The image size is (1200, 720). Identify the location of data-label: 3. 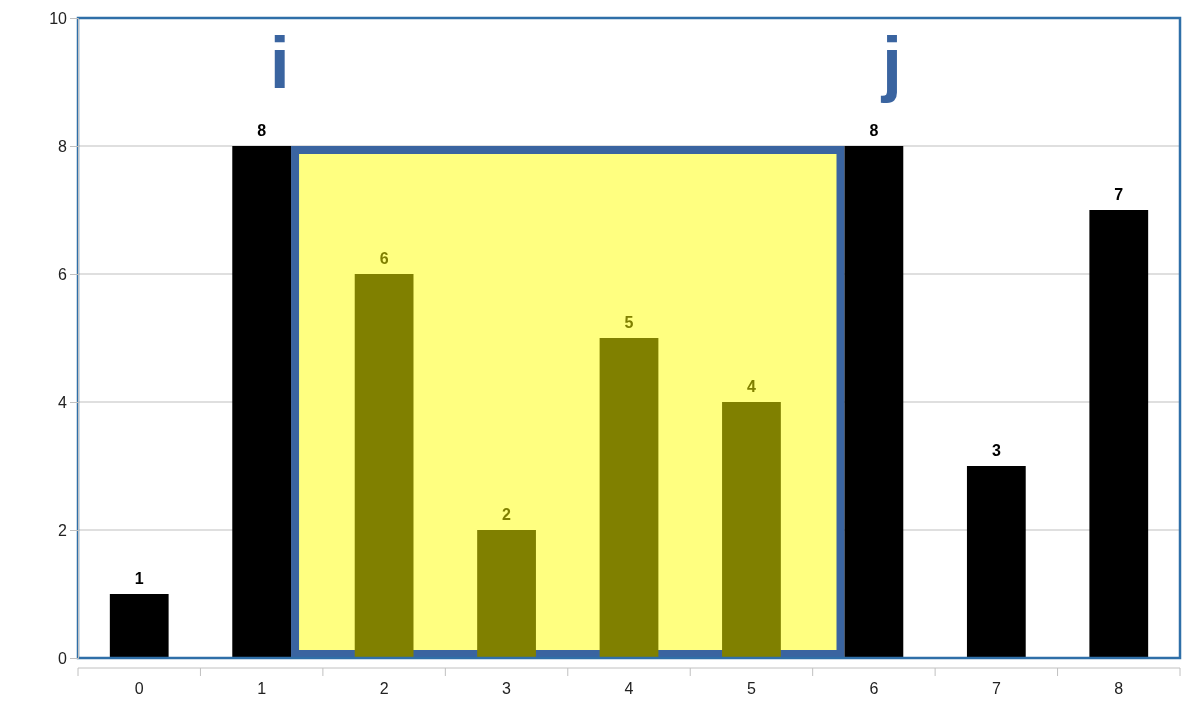
(996, 450).